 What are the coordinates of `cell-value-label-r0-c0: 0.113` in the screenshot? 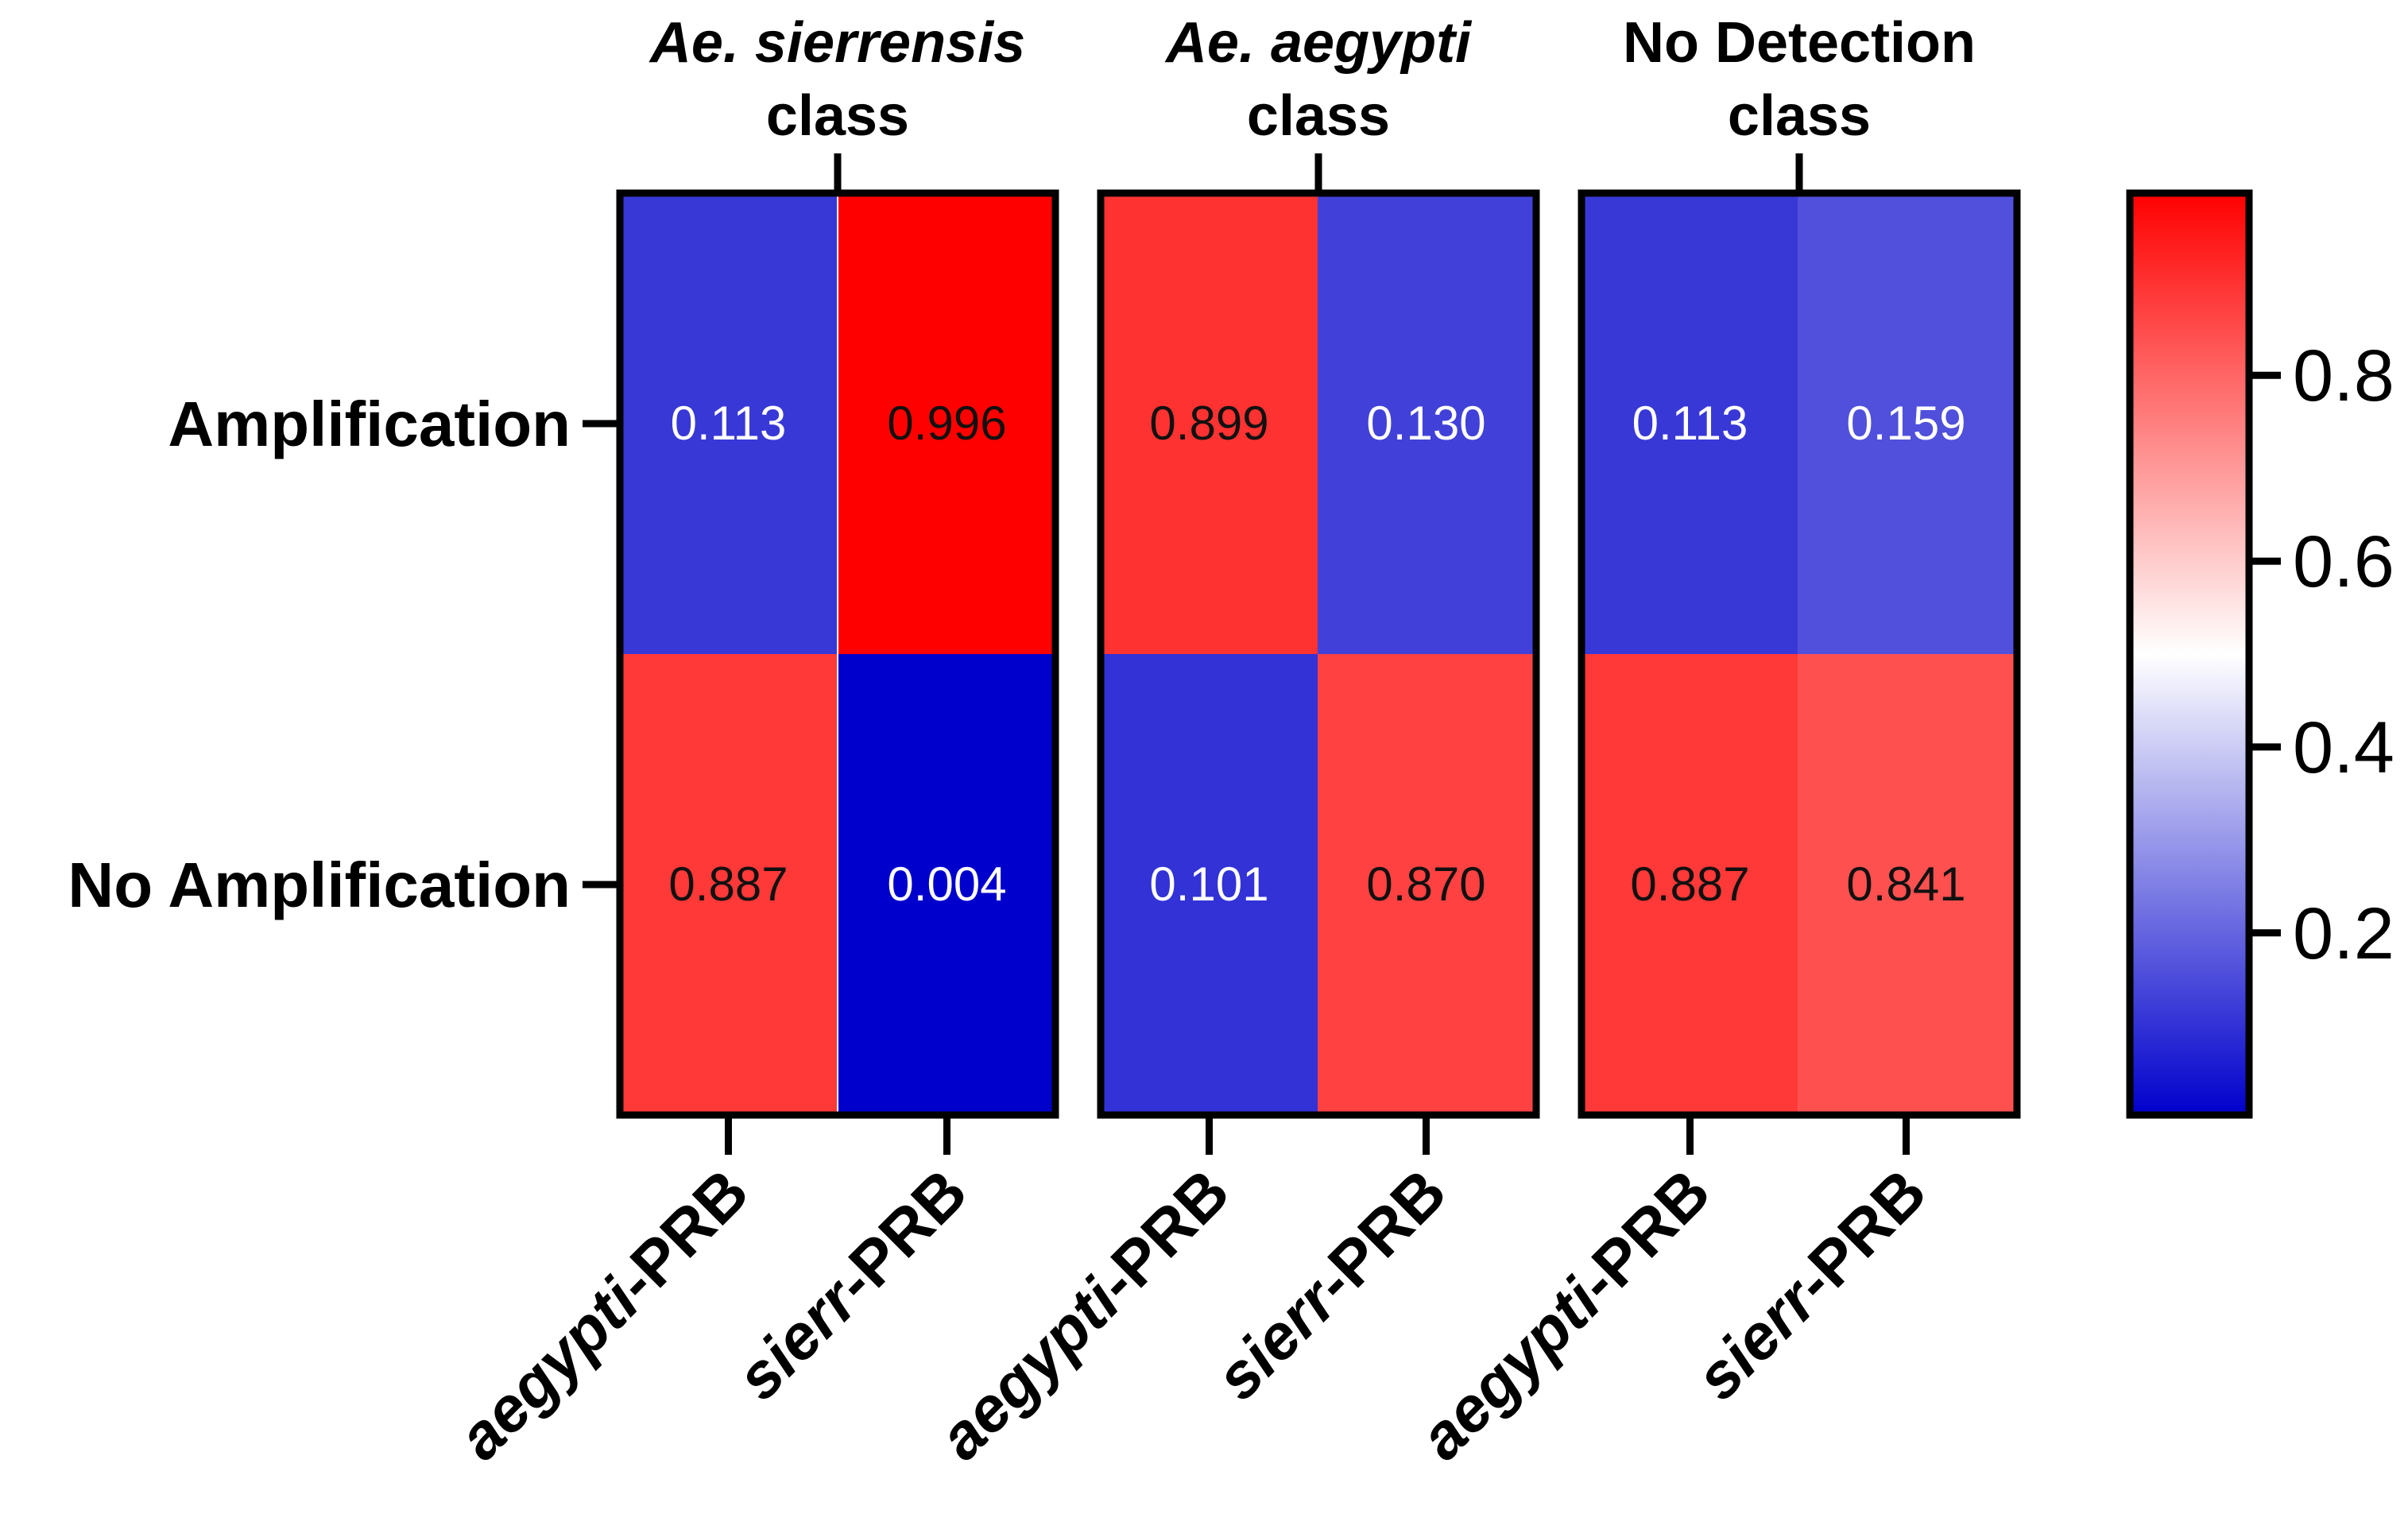 It's located at (729, 423).